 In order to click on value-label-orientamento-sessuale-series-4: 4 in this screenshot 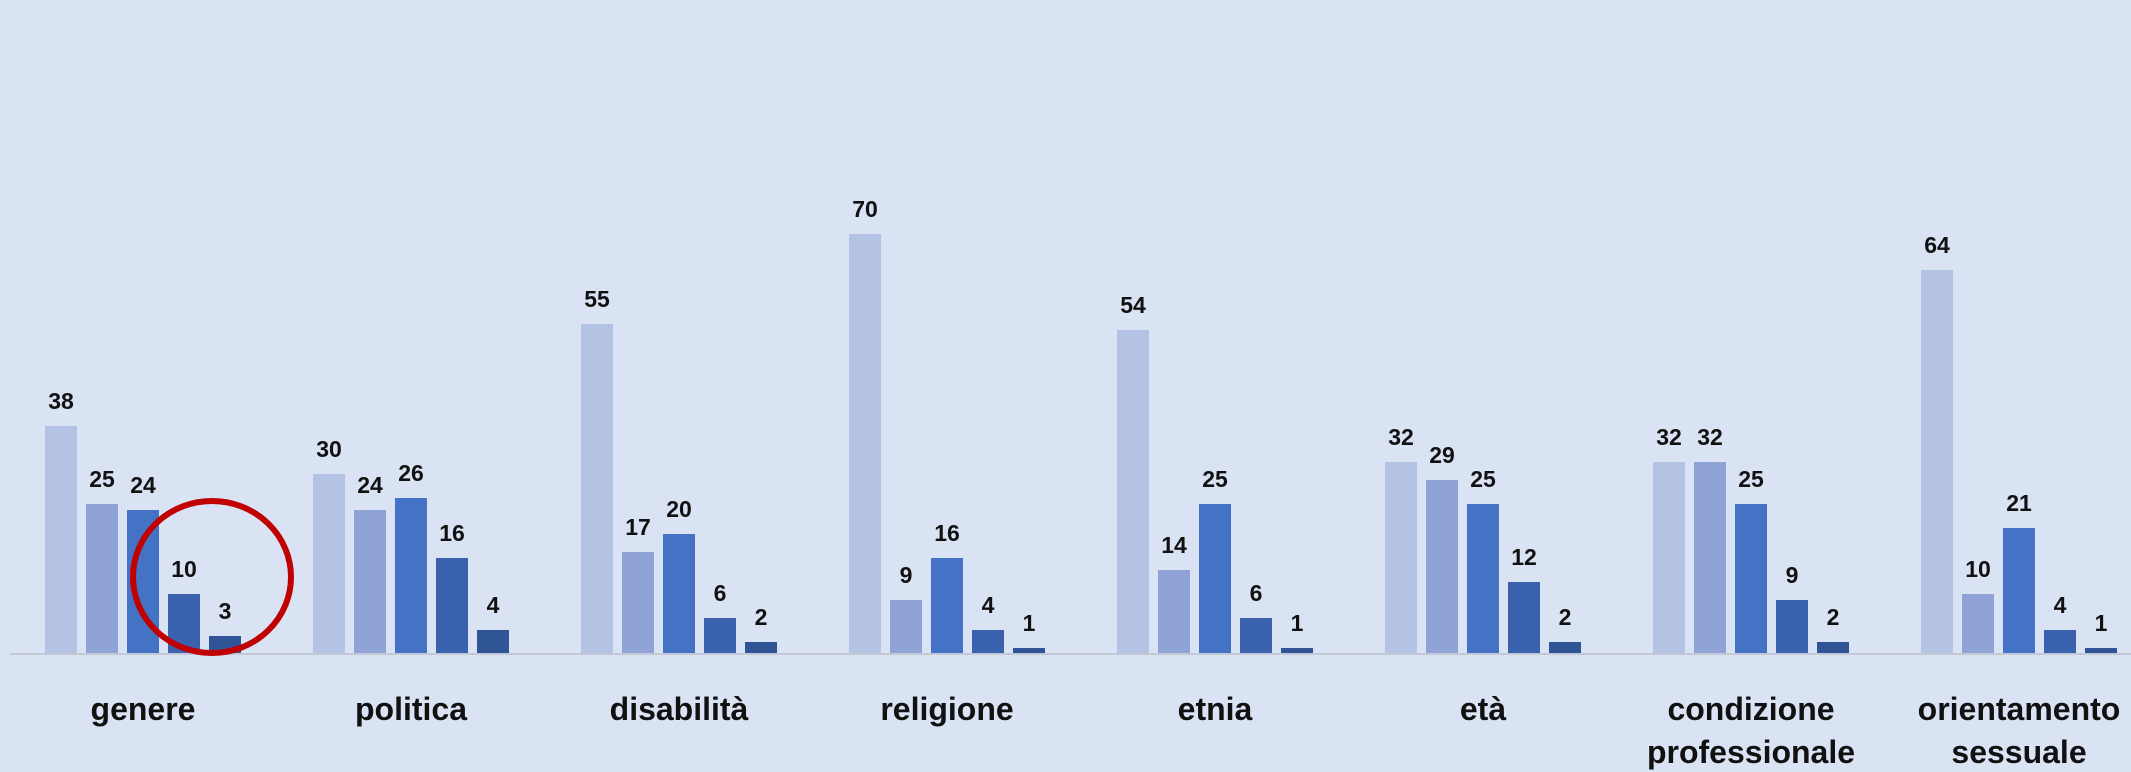, I will do `click(2060, 605)`.